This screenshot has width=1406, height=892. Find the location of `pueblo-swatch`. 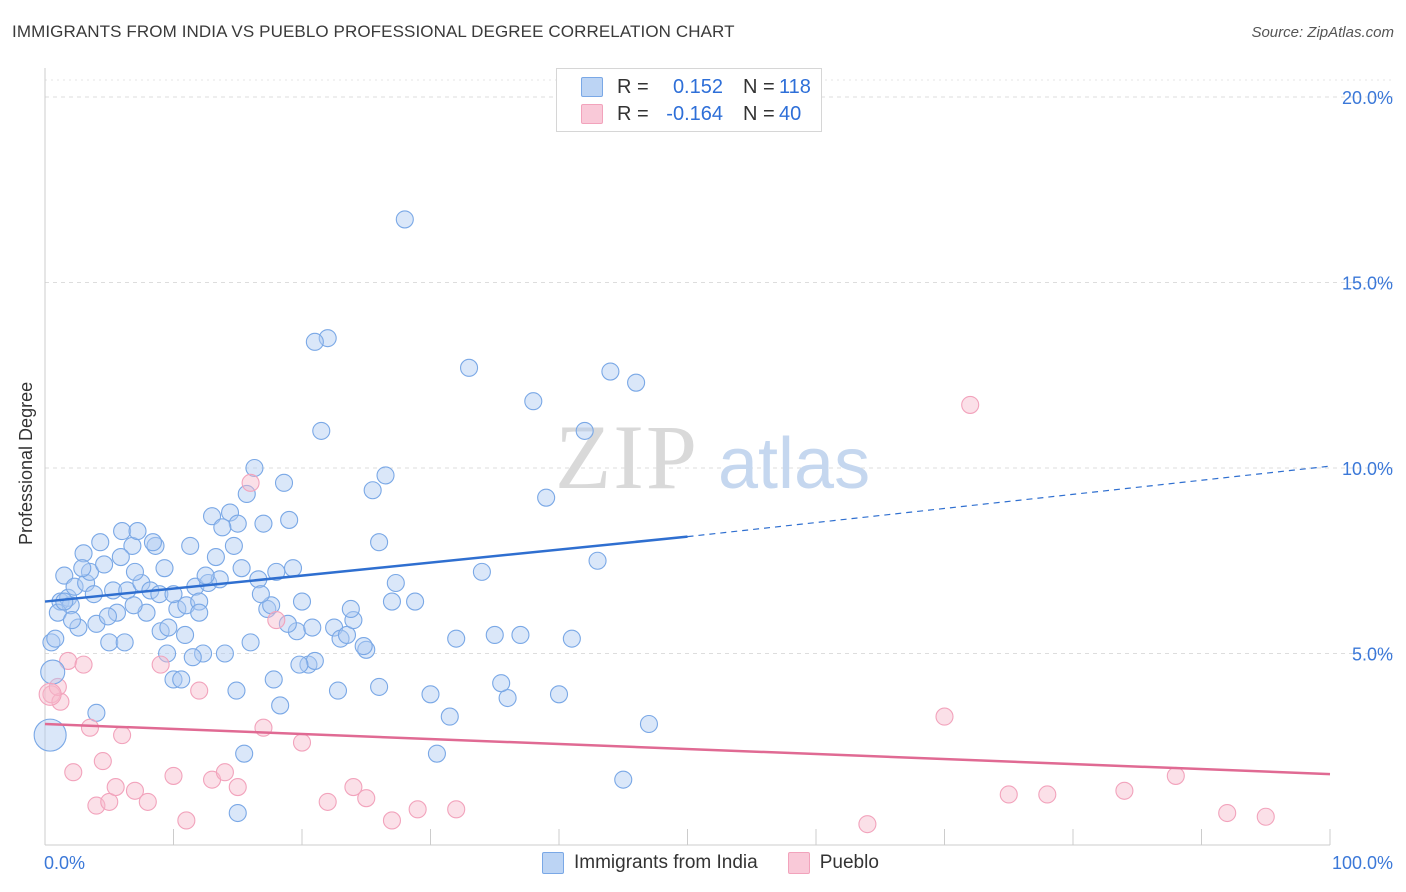

pueblo-swatch is located at coordinates (592, 114).